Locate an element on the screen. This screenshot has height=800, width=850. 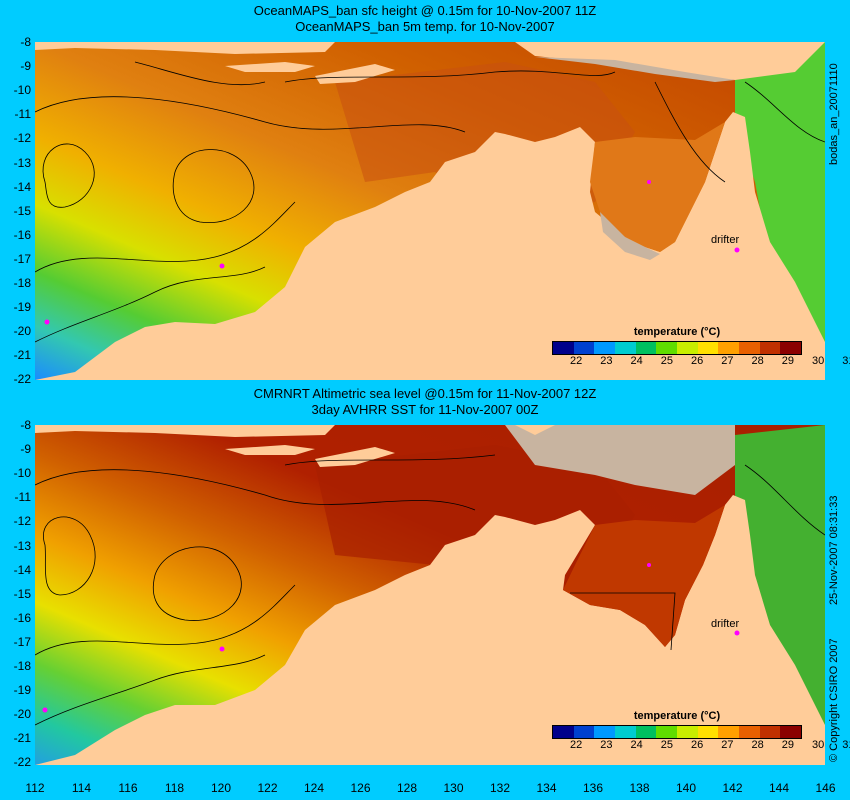
longitude-tick-label: 140 is located at coordinates (686, 788).